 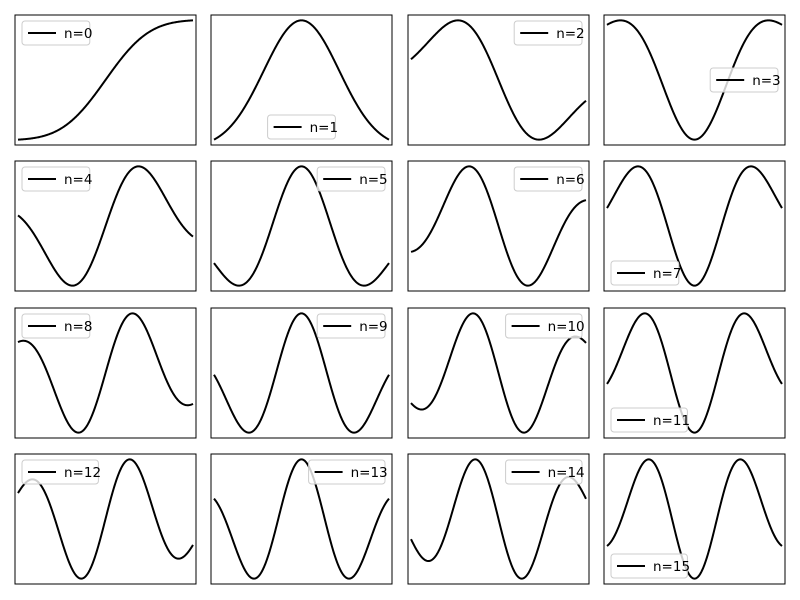 What do you see at coordinates (352, 179) in the screenshot?
I see `legend: n=5` at bounding box center [352, 179].